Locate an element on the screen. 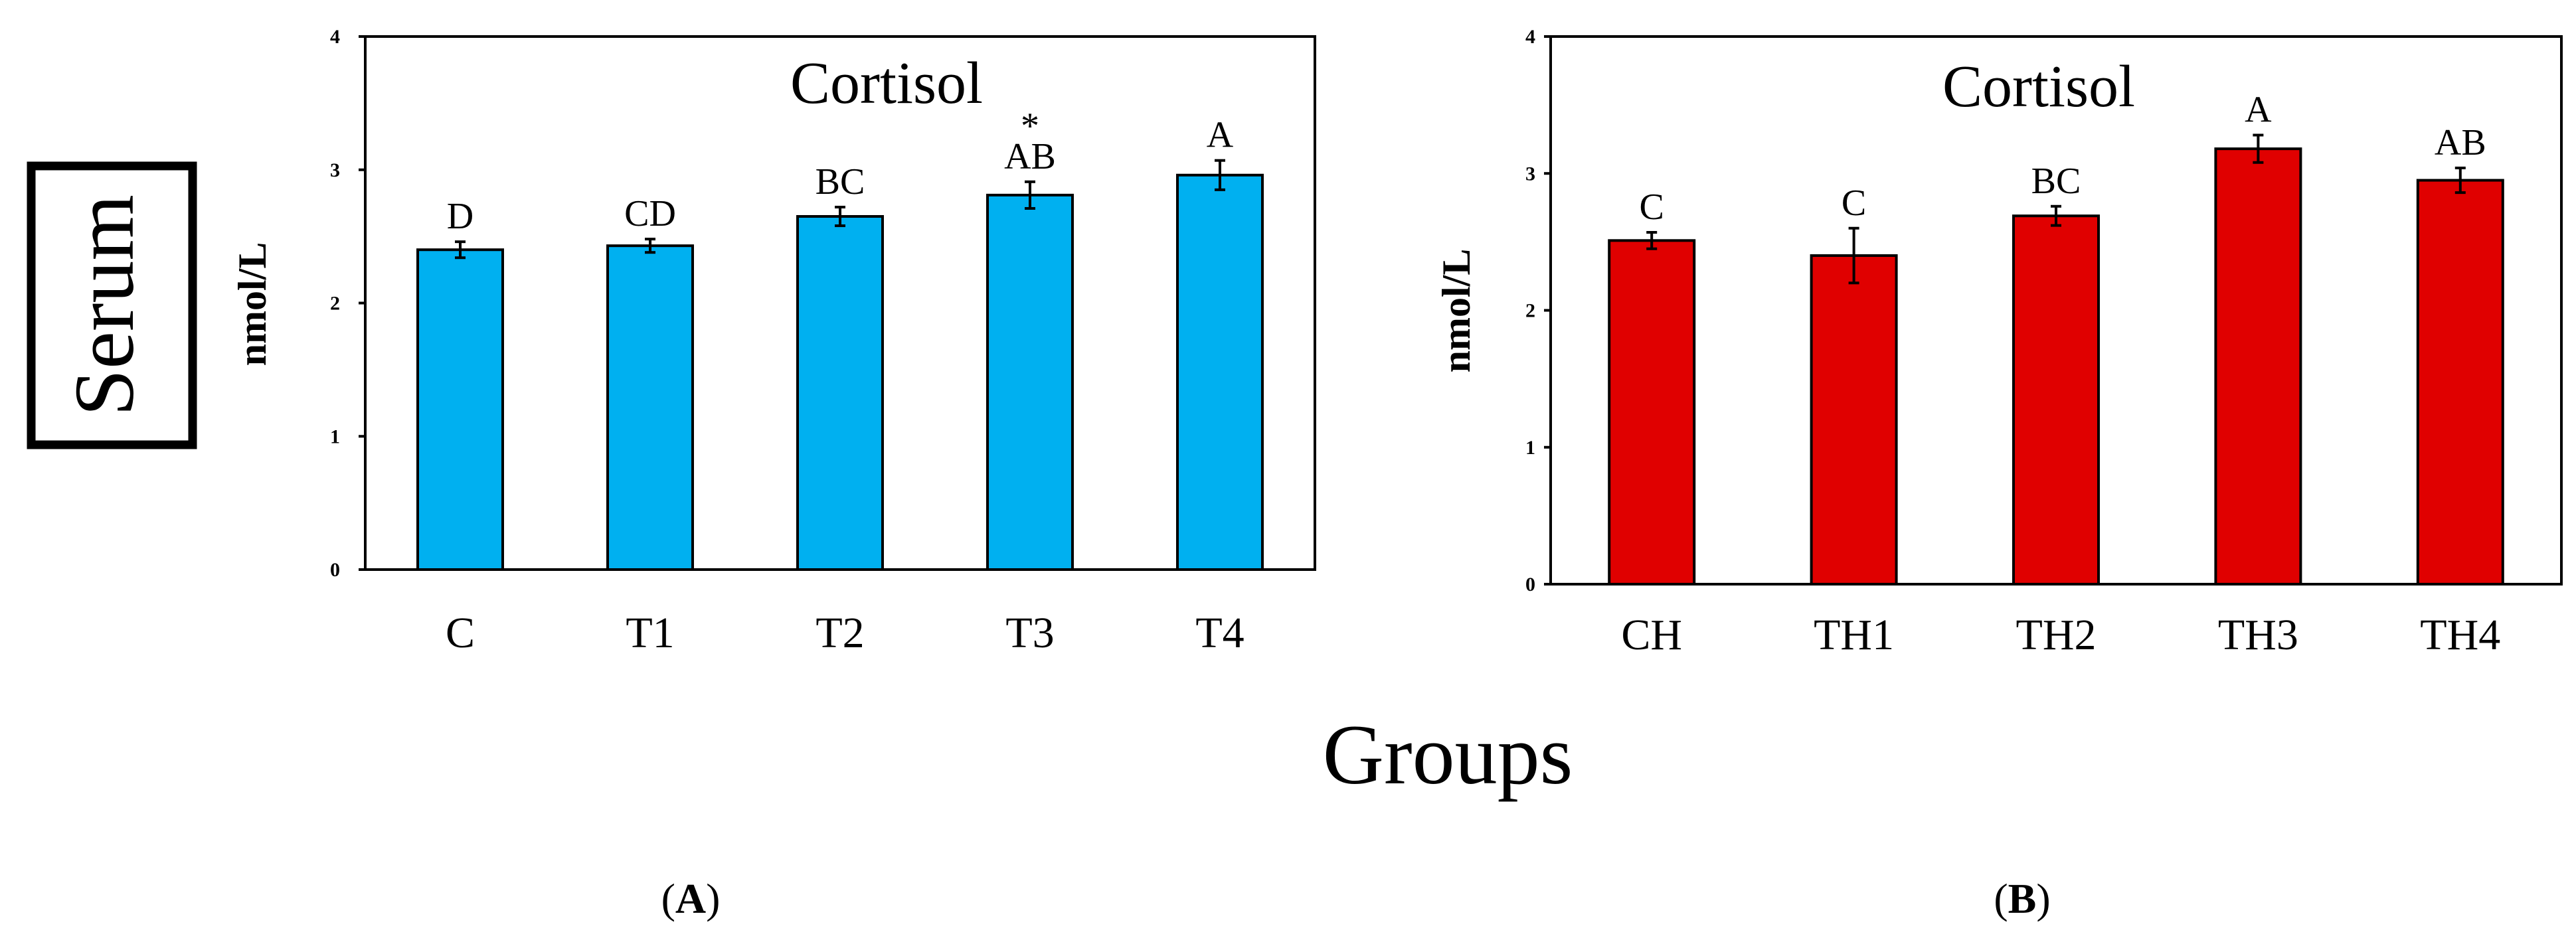 The image size is (2576, 938). panel-b-paren-open: ( is located at coordinates (2001, 898).